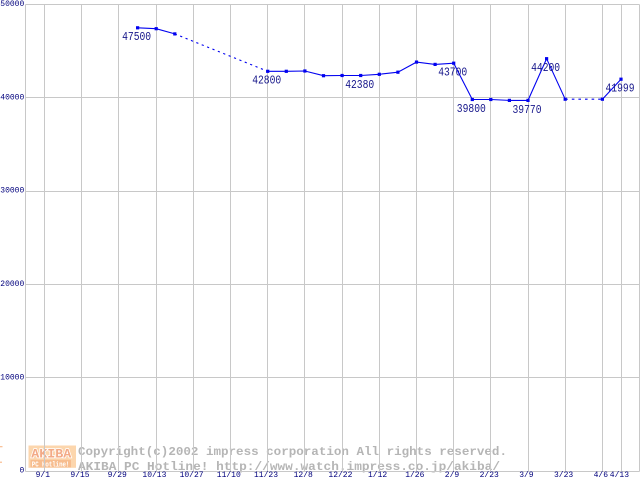 The image size is (640, 480). I want to click on svg-text: 42800, so click(266, 81).